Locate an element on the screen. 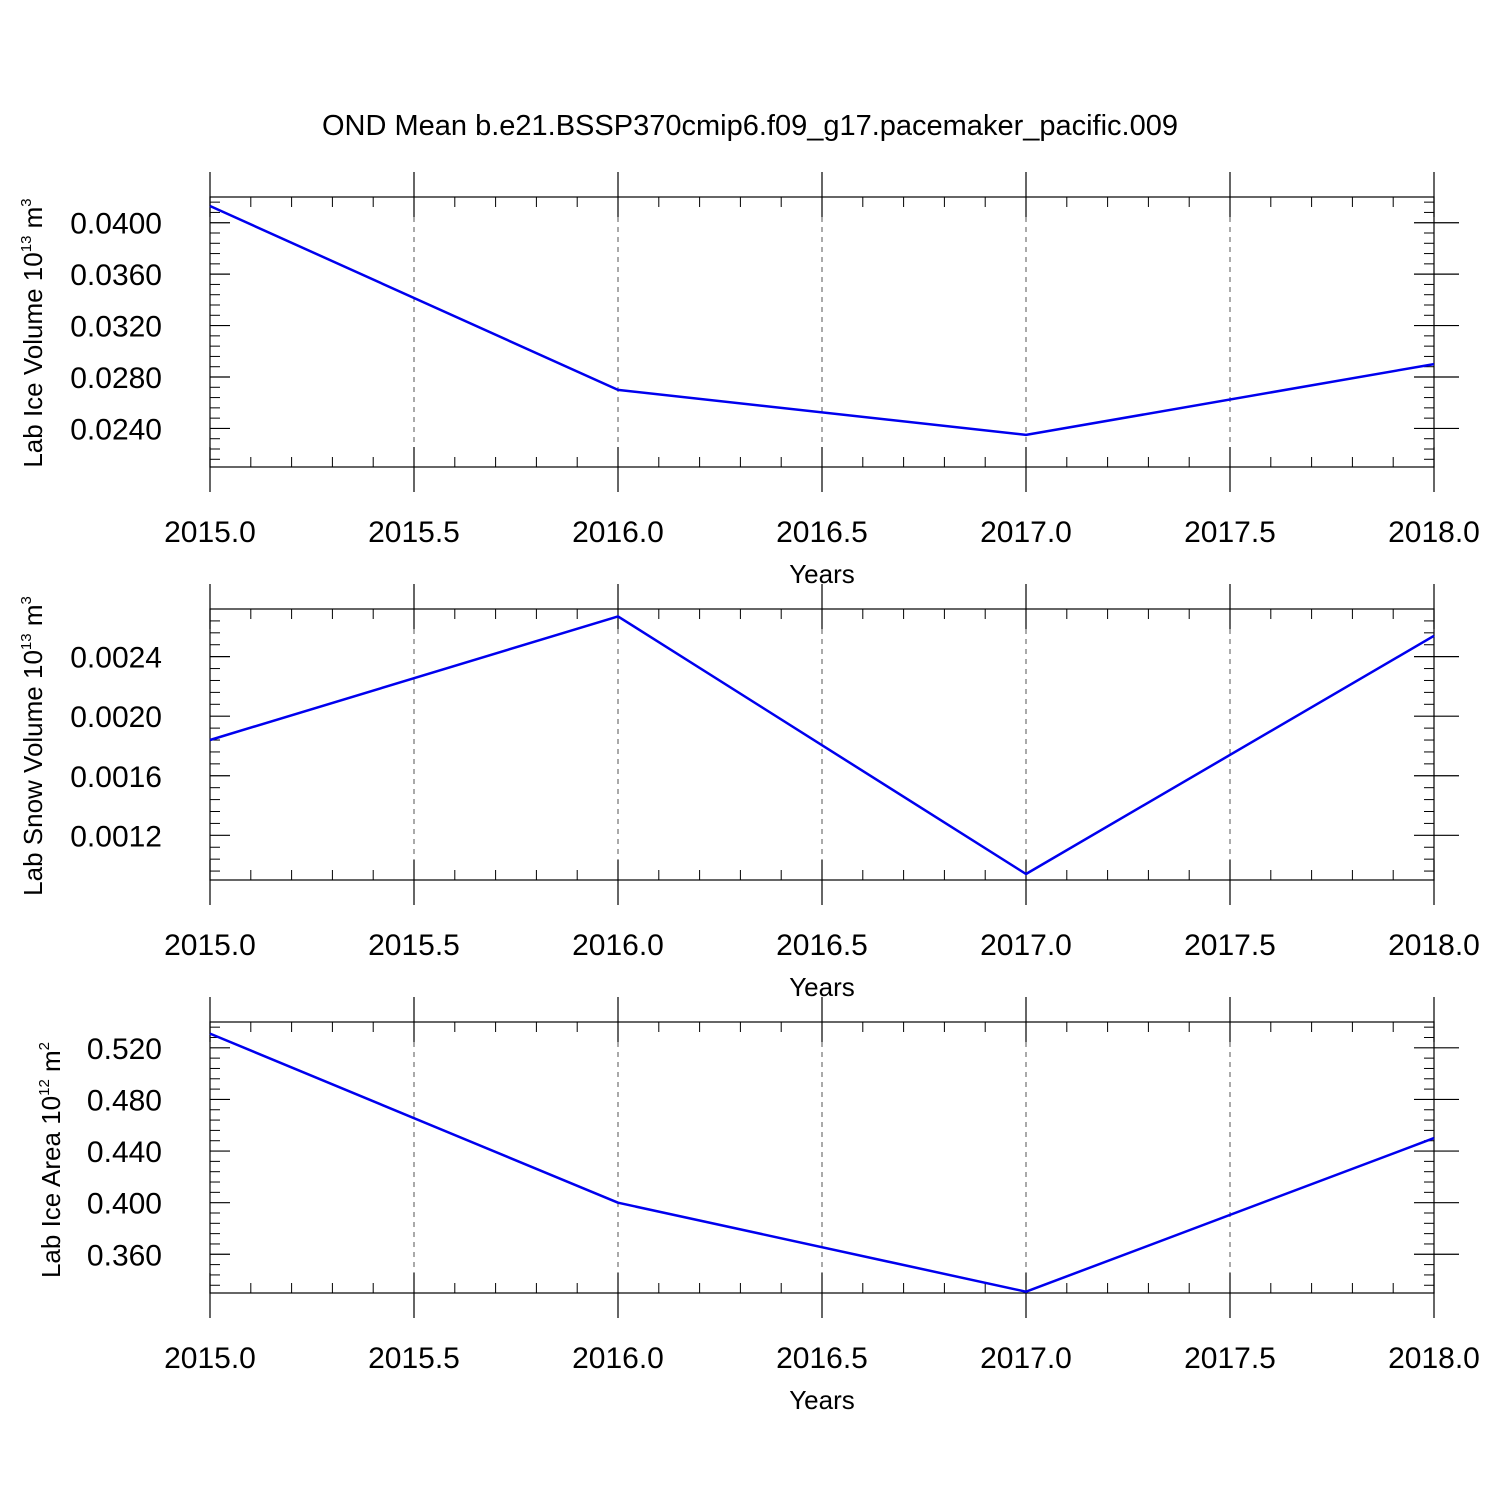  y-tick-label: 0.0016 is located at coordinates (116, 777).